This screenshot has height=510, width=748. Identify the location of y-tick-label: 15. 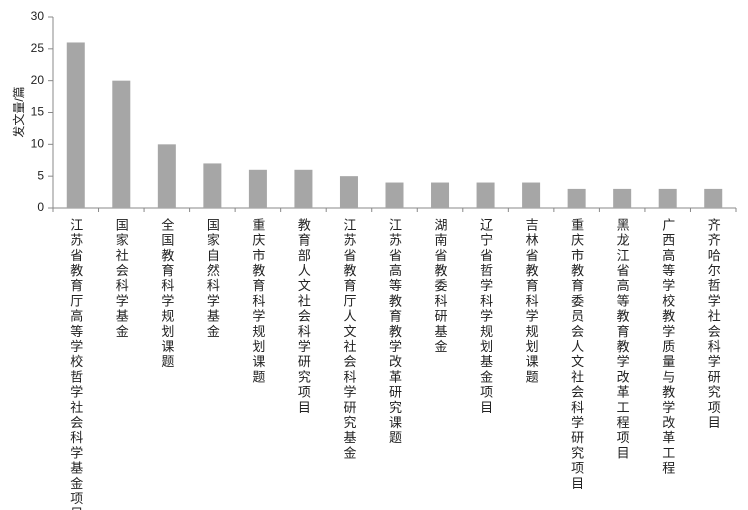
(38, 112).